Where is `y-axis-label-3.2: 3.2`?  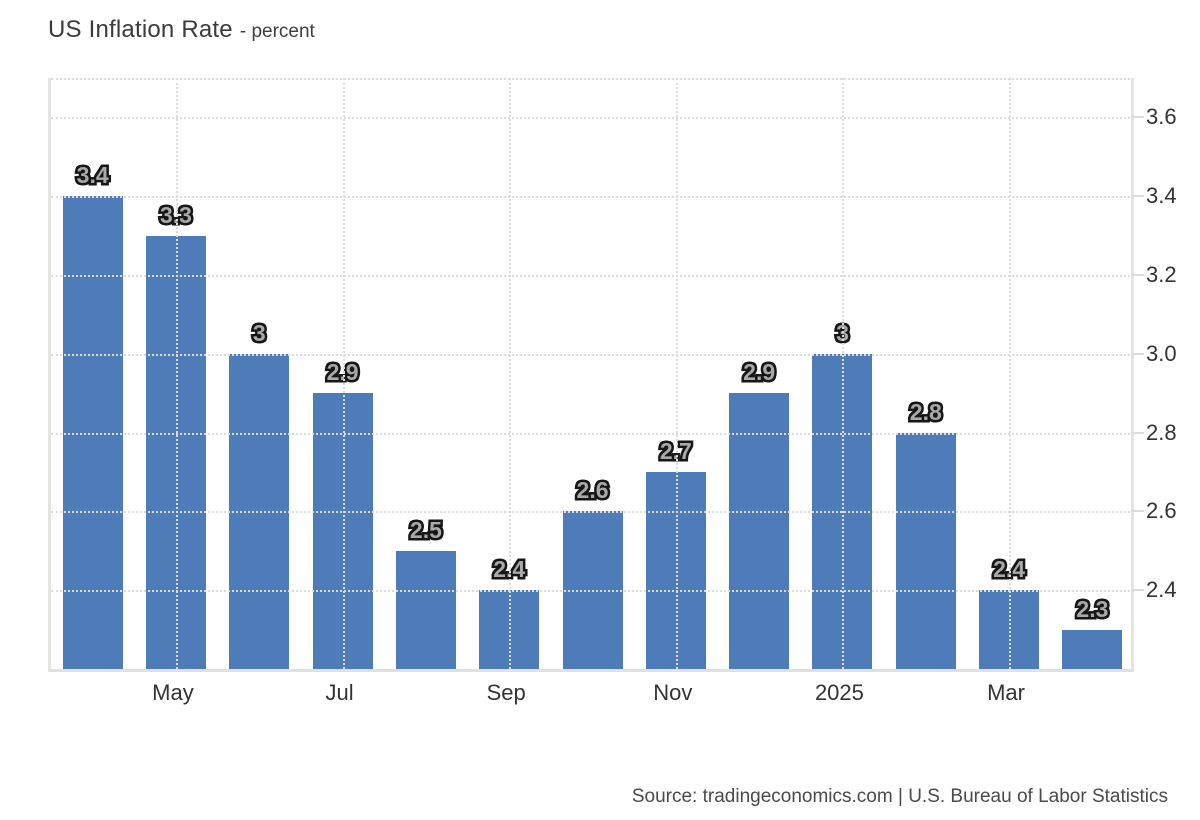 y-axis-label-3.2: 3.2 is located at coordinates (1161, 274).